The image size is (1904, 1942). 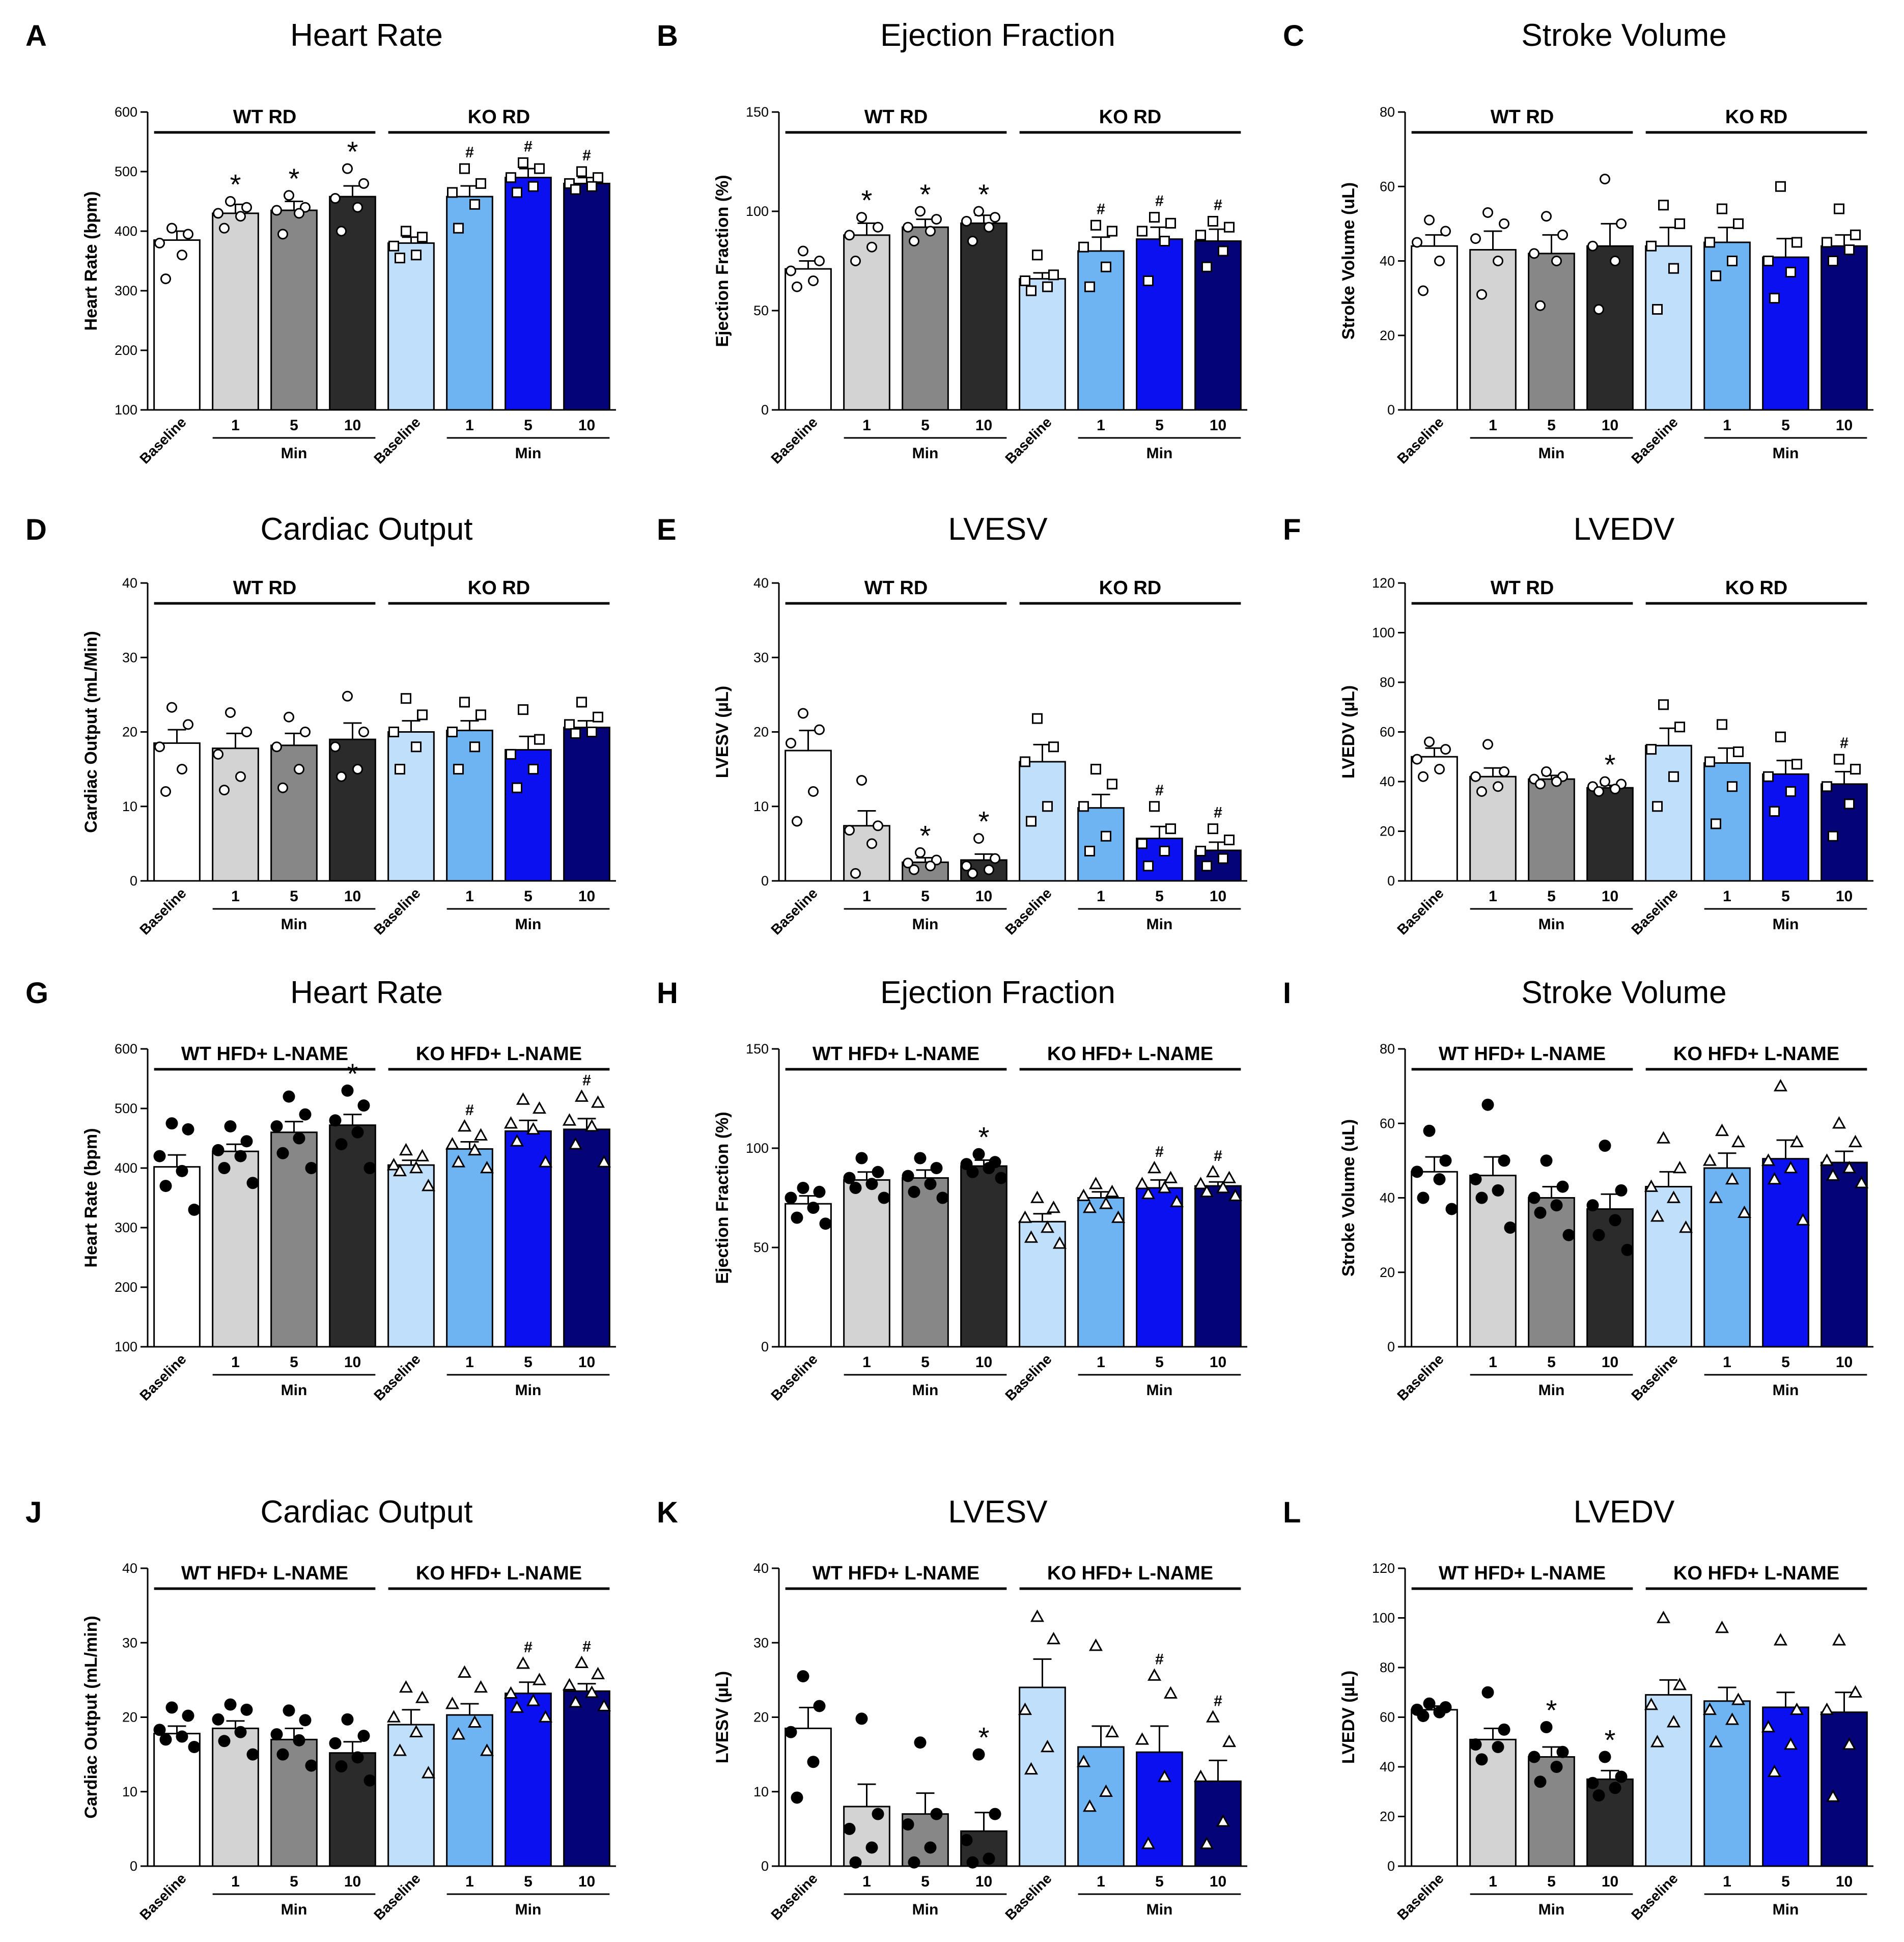 I want to click on group-label: WT RD, so click(x=265, y=117).